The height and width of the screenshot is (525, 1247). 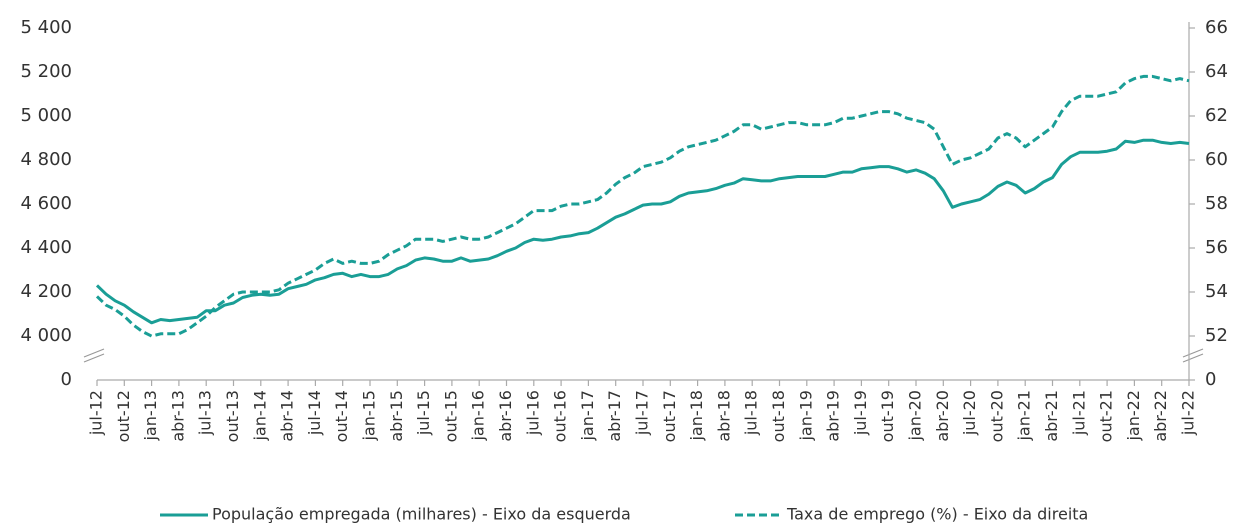 What do you see at coordinates (46, 247) in the screenshot?
I see `y-tick-label: 4 400` at bounding box center [46, 247].